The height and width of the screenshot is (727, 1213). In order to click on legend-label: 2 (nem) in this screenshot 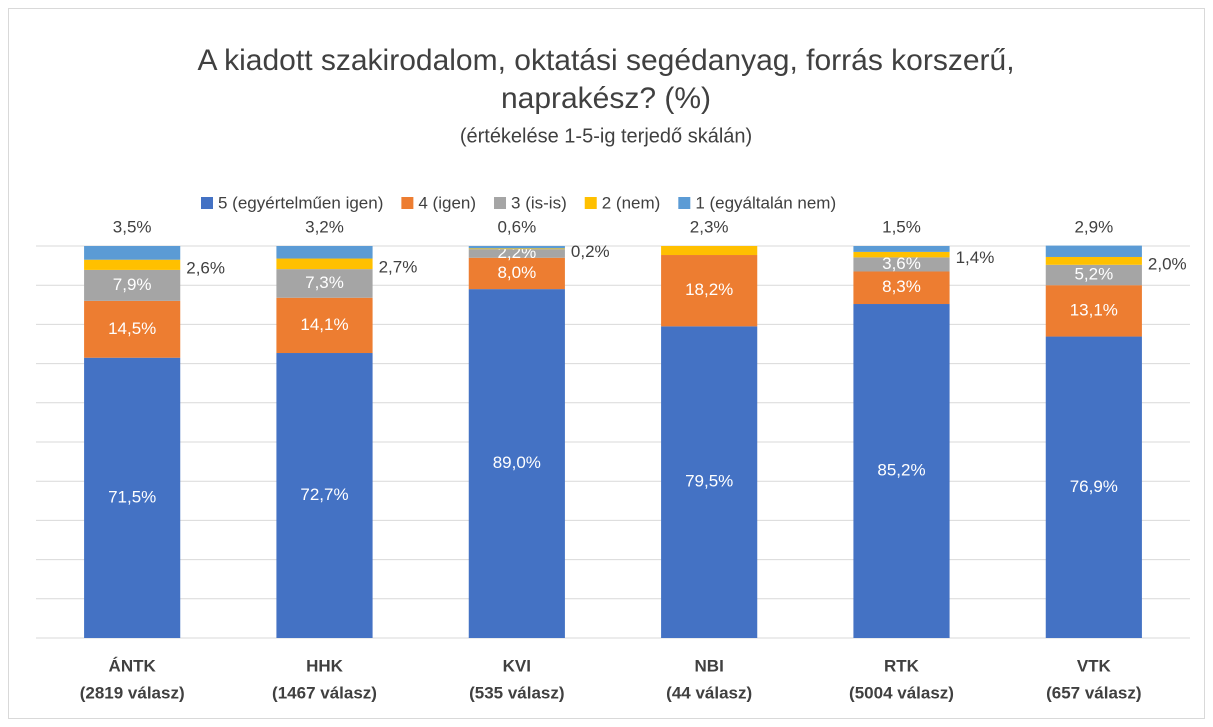, I will do `click(631, 202)`.